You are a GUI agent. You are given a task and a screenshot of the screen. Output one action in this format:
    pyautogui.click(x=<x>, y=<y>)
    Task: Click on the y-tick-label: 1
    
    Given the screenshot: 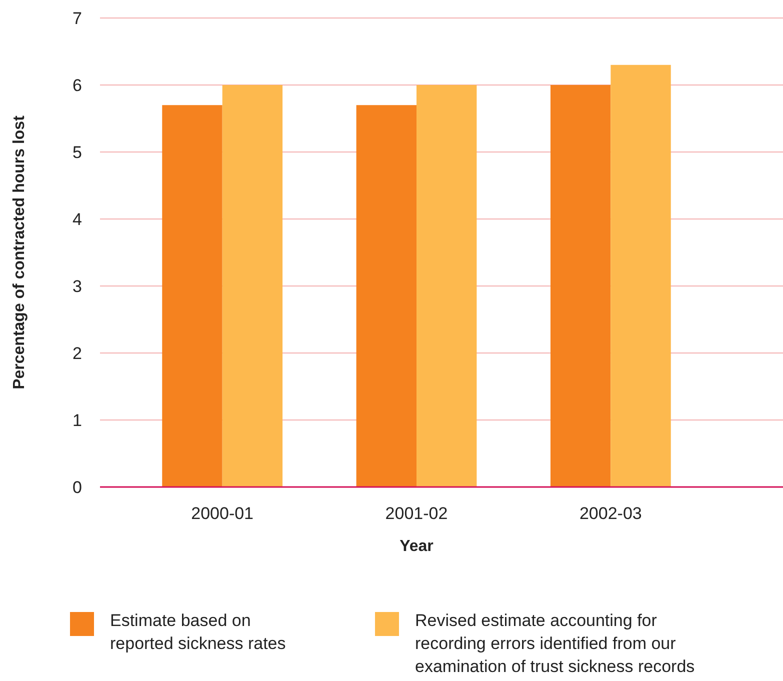 What is the action you would take?
    pyautogui.click(x=77, y=420)
    